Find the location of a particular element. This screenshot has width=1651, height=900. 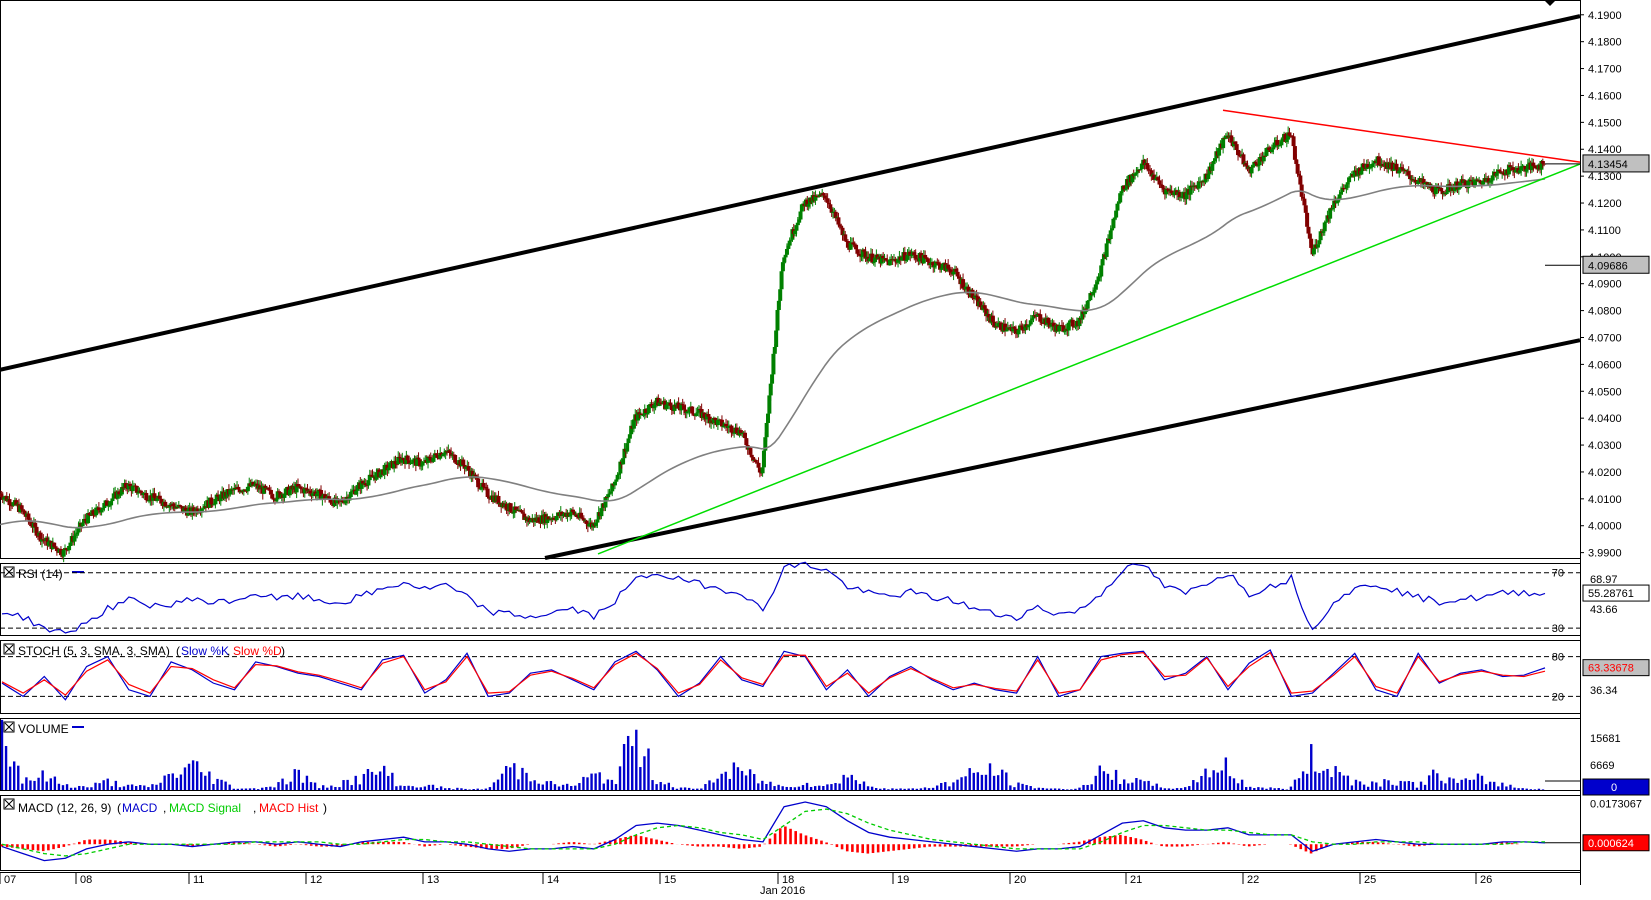

panel-cross is located at coordinates (9, 572).